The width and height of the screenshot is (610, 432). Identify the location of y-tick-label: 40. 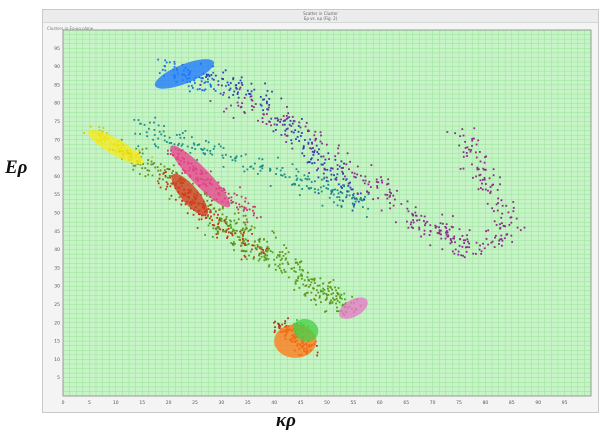
(57, 250).